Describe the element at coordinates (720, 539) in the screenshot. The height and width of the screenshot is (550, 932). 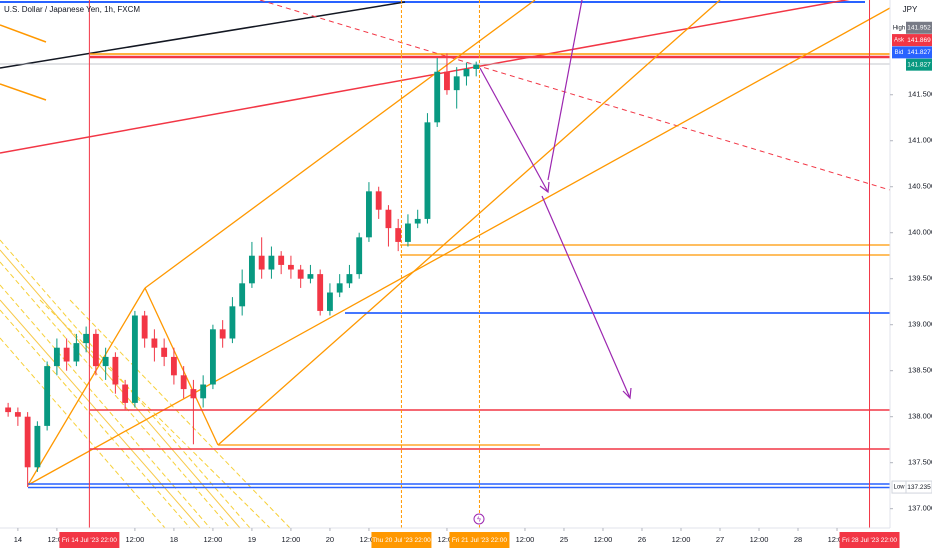
I see `x-tick-label: 27` at that location.